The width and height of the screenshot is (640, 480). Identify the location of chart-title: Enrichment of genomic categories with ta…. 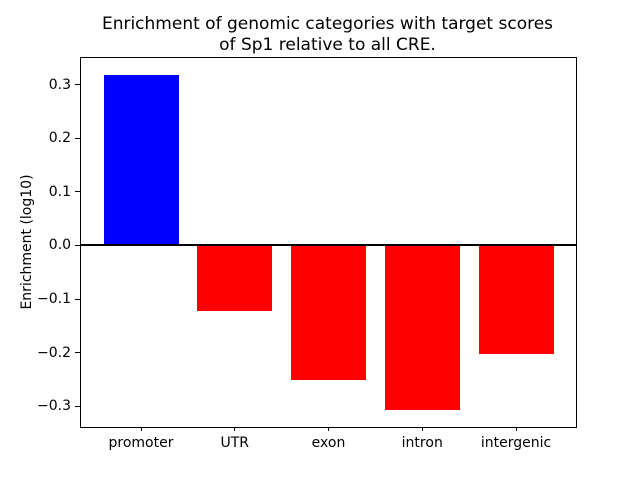
(327, 34).